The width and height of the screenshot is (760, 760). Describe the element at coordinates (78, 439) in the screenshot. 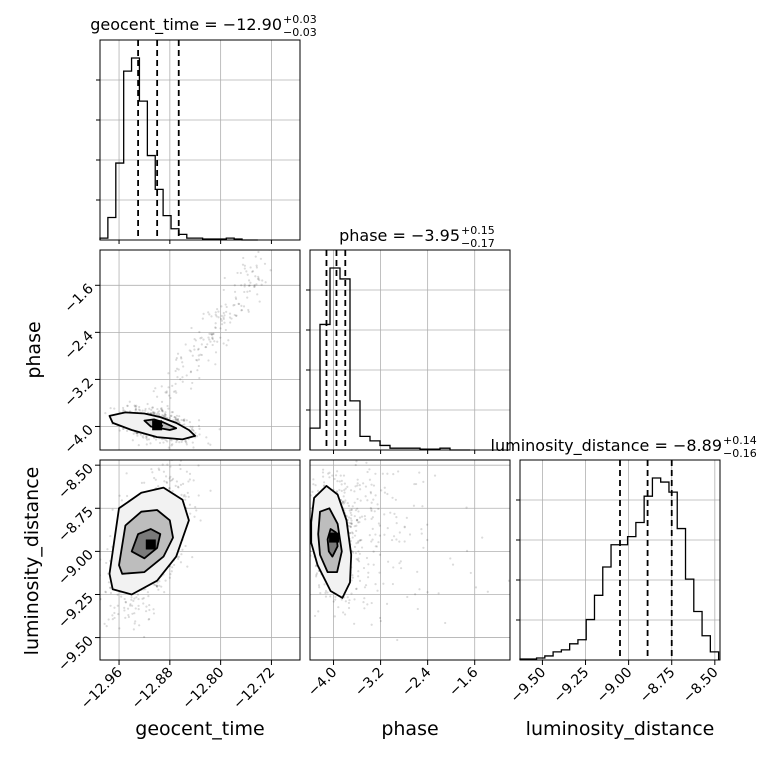

I see `y-tick-label: −4.0` at that location.